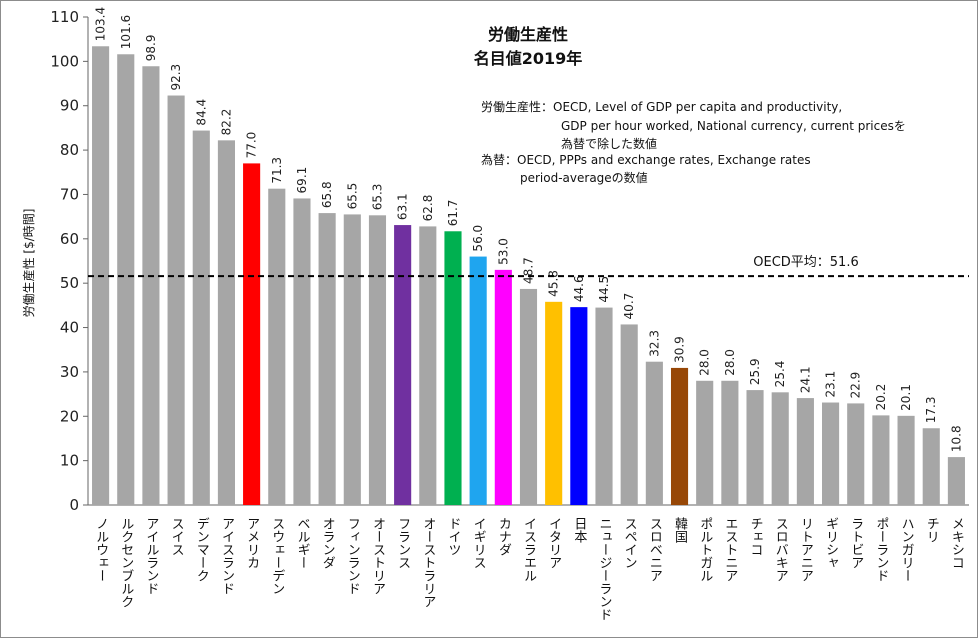 This screenshot has height=640, width=980. I want to click on x-tick-label: オーストリア, so click(377, 556).